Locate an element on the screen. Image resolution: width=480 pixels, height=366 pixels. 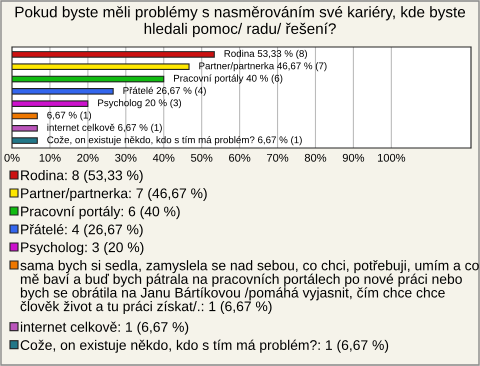
x-tick-label: 80% is located at coordinates (315, 158).